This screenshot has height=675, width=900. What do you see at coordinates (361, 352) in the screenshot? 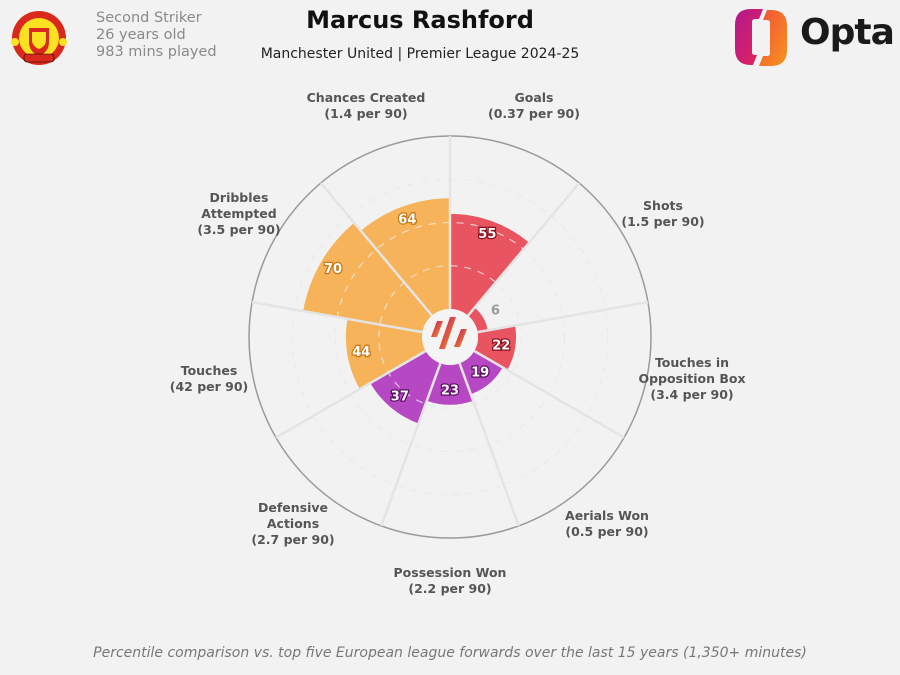
I see `value-label: 44` at bounding box center [361, 352].